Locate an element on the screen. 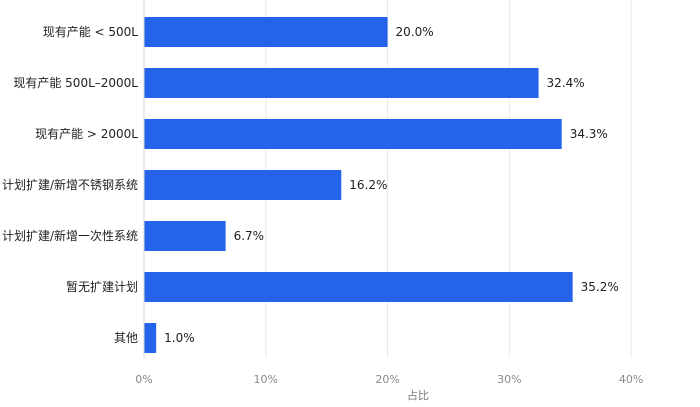 Image resolution: width=700 pixels, height=407 pixels. x-axis-title: 占比 is located at coordinates (418, 395).